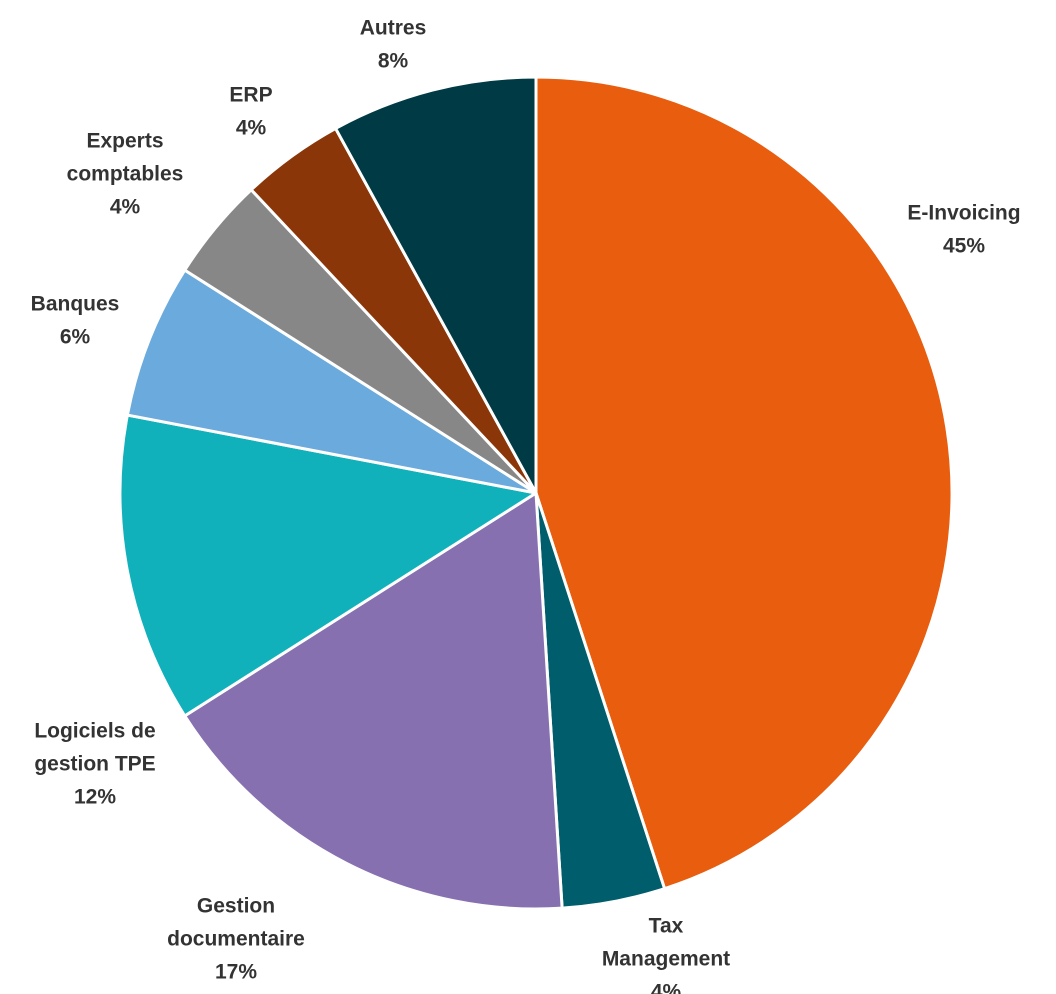 This screenshot has height=994, width=1056. Describe the element at coordinates (393, 60) in the screenshot. I see `slice-value-label: 8%` at that location.